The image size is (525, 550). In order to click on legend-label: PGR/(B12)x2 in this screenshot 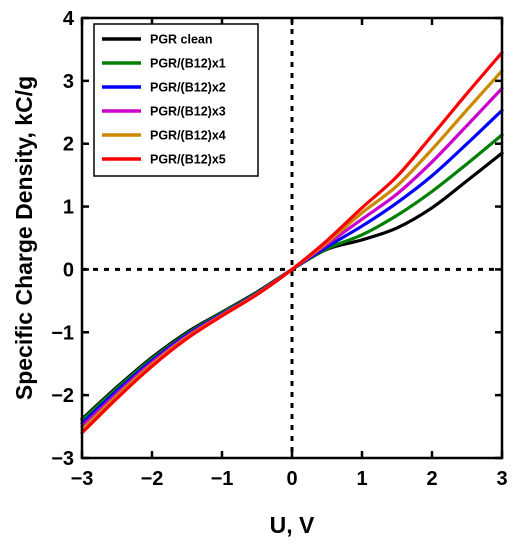, I will do `click(188, 88)`.